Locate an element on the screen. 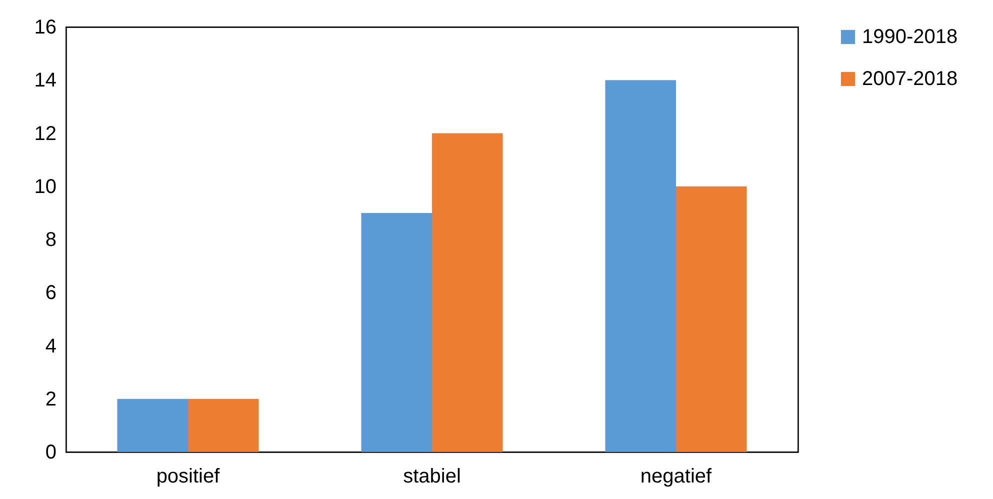 The image size is (993, 499). x-tick-label: positief is located at coordinates (188, 477).